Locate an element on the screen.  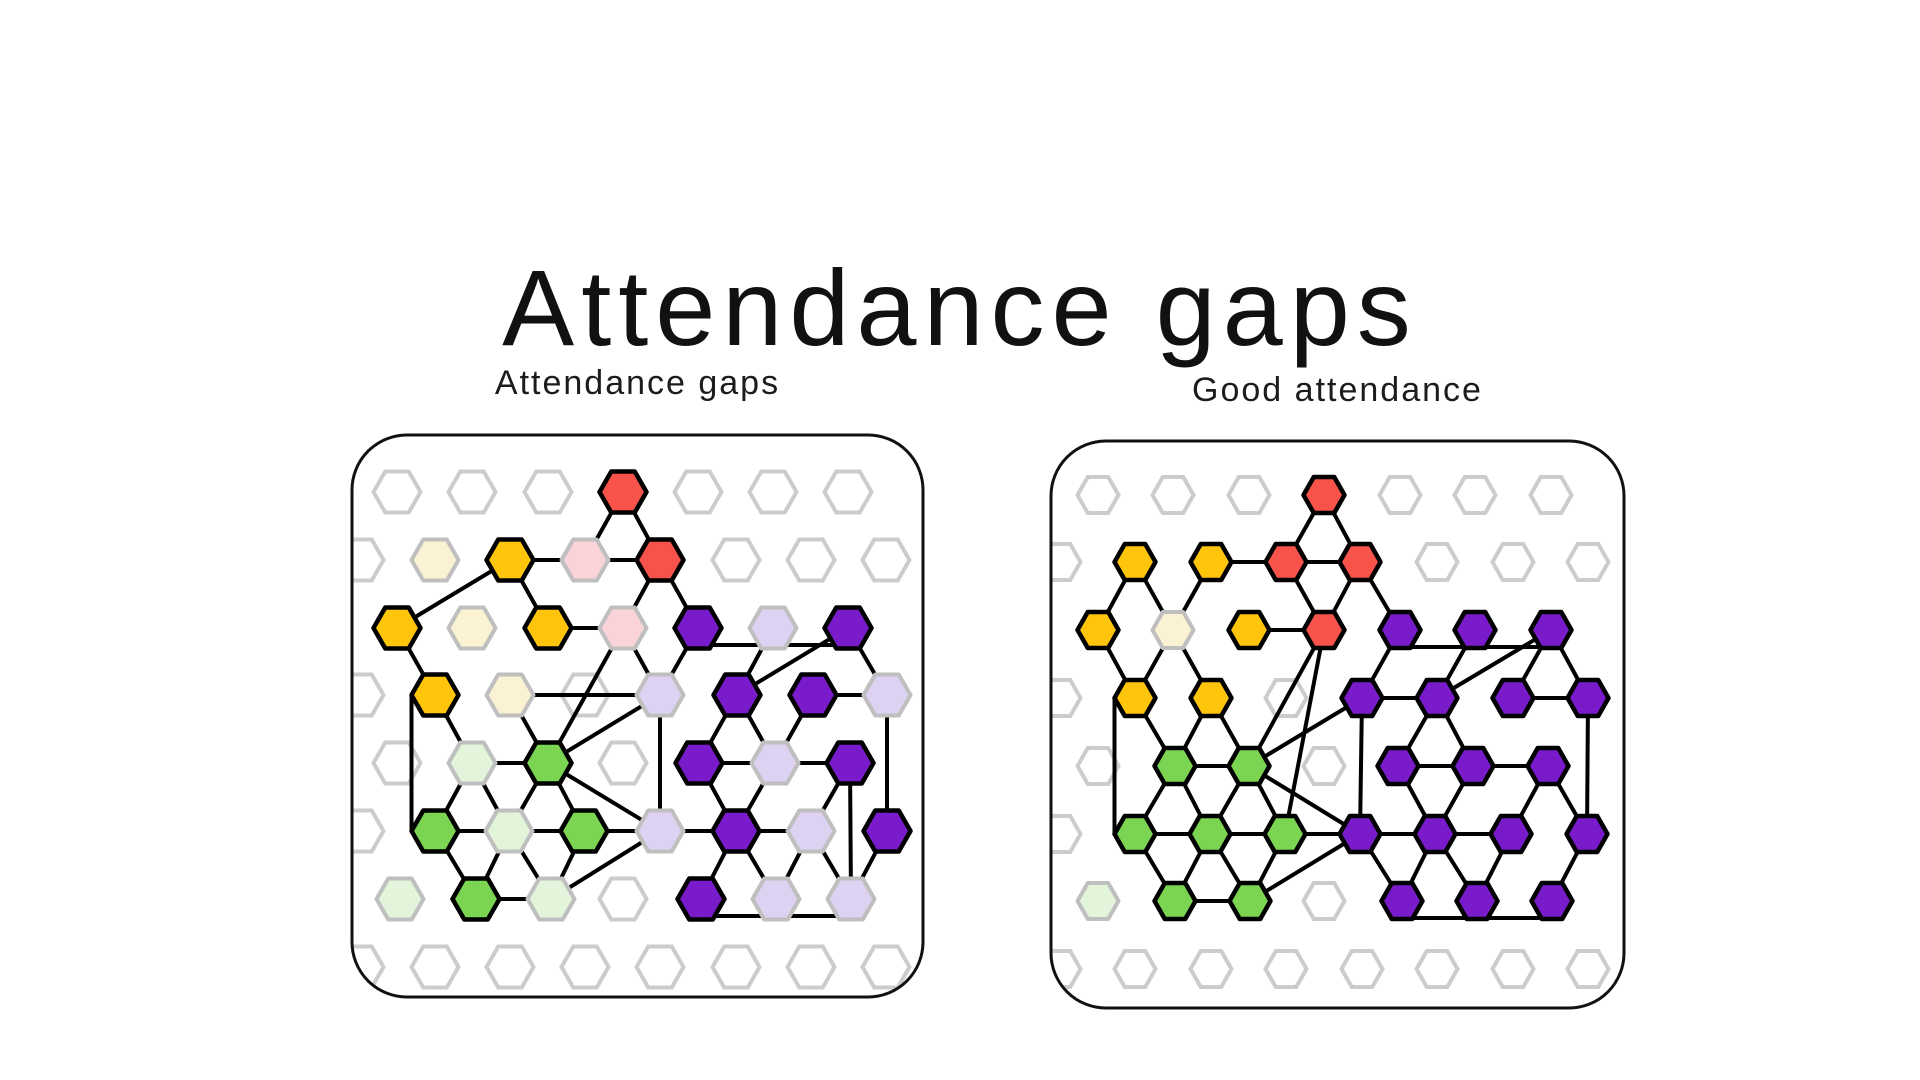
right-panel-subtitle: Good attendance is located at coordinates (1337, 390).